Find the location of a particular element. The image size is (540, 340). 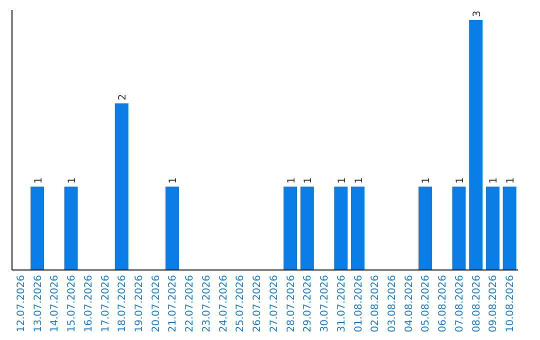

x-tick-label: 20.07.2026 is located at coordinates (156, 303).